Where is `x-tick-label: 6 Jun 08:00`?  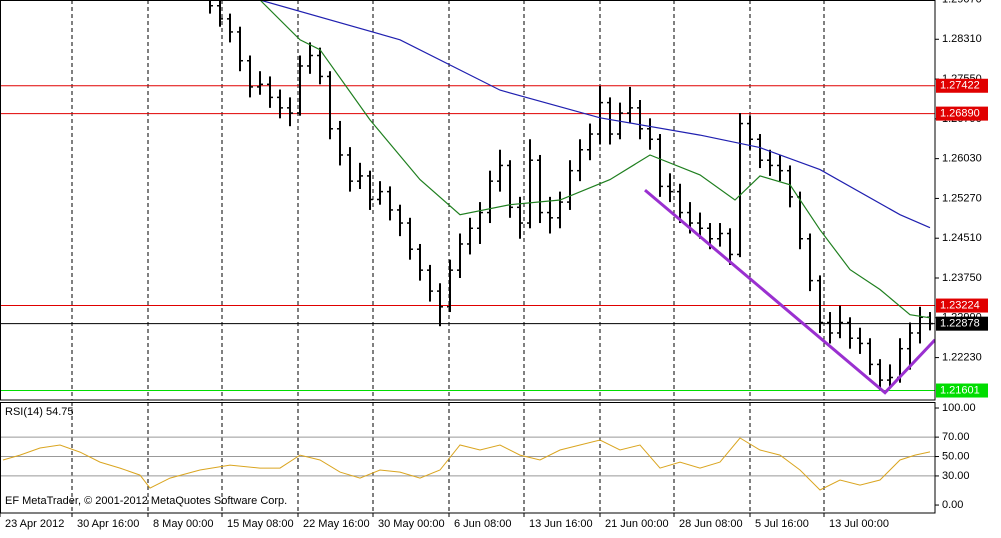 x-tick-label: 6 Jun 08:00 is located at coordinates (483, 524).